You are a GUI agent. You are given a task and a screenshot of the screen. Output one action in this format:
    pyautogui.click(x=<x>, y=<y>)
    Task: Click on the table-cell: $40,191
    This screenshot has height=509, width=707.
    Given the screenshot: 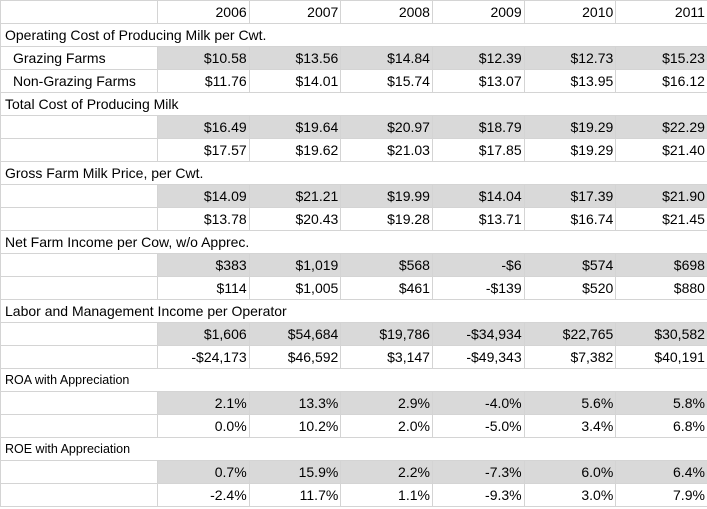 What is the action you would take?
    pyautogui.click(x=661, y=357)
    